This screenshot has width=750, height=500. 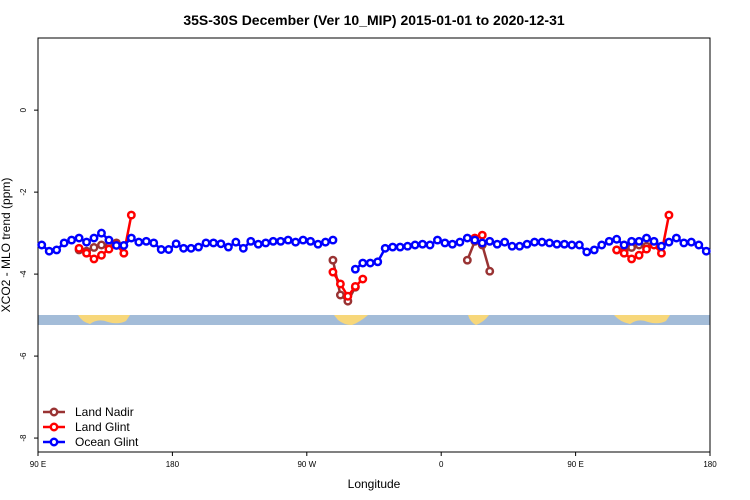 What do you see at coordinates (23, 356) in the screenshot?
I see `y-tick-label: -6` at bounding box center [23, 356].